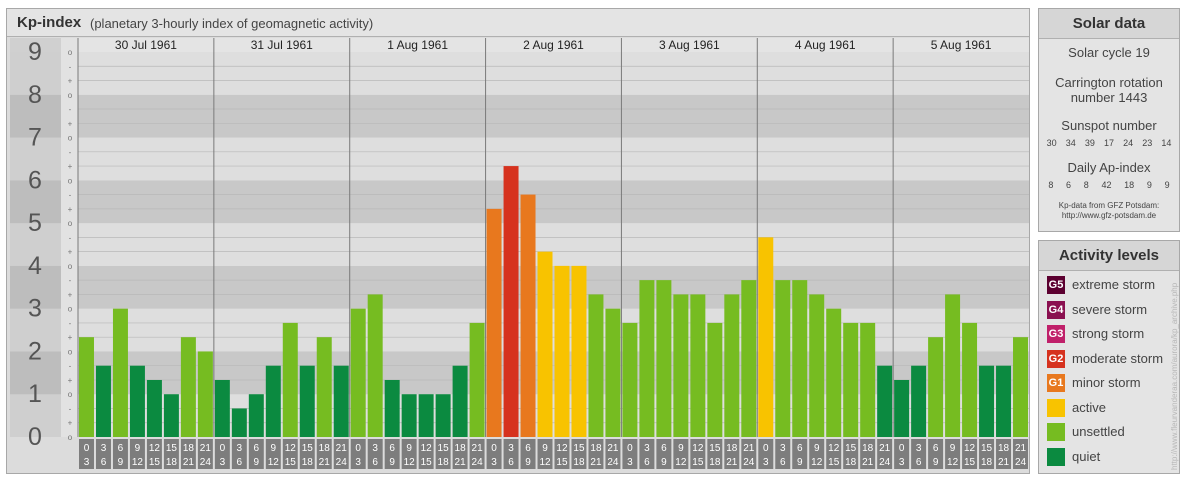  I want to click on y-tick-label: 9, so click(35, 52).